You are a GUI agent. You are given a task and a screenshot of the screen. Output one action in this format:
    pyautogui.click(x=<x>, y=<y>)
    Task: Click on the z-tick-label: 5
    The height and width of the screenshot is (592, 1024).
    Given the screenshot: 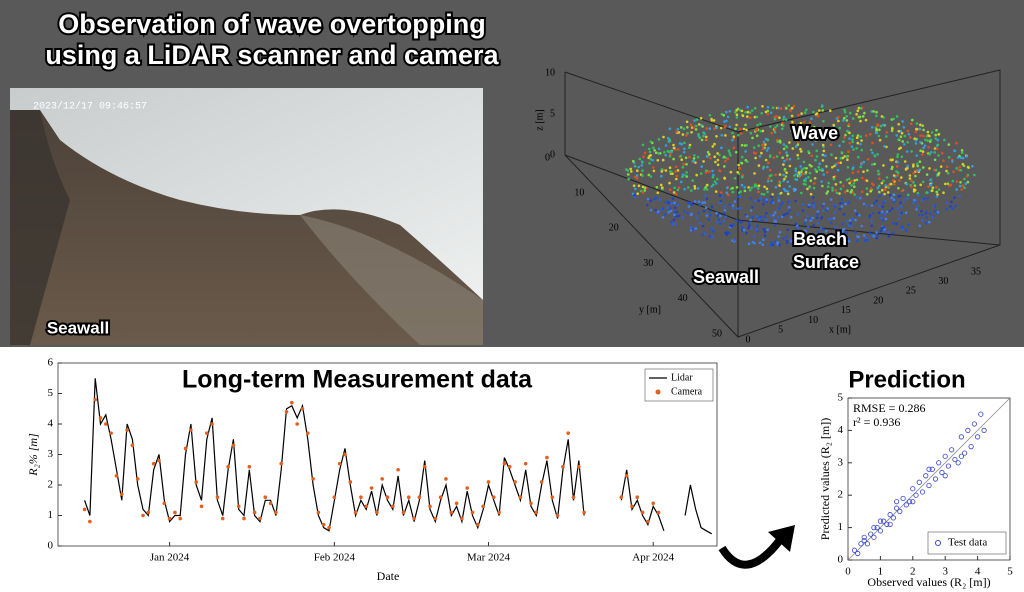 What is the action you would take?
    pyautogui.click(x=552, y=113)
    